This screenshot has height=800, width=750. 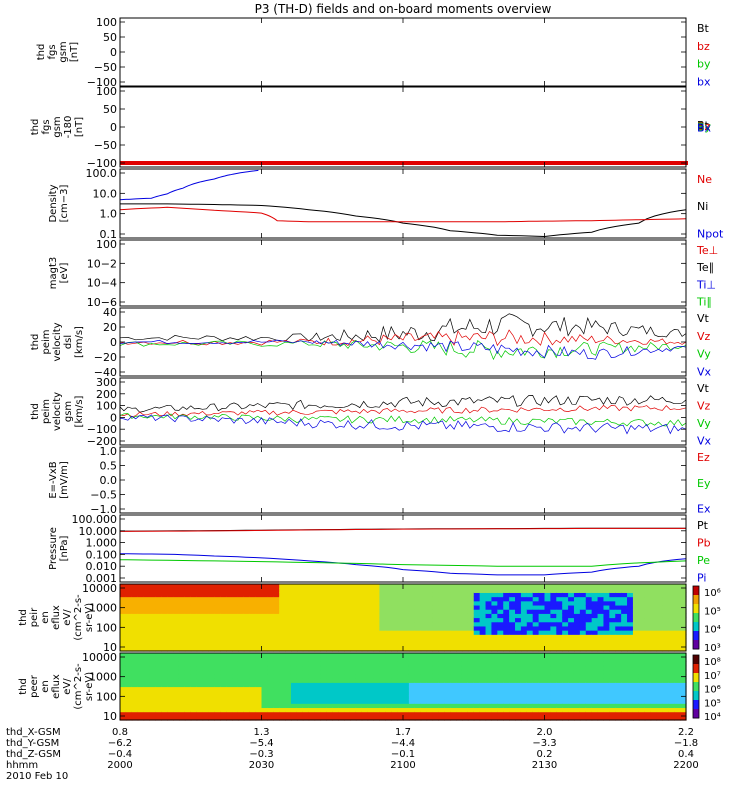 What do you see at coordinates (696, 714) in the screenshot?
I see `colorbar-segment` at bounding box center [696, 714].